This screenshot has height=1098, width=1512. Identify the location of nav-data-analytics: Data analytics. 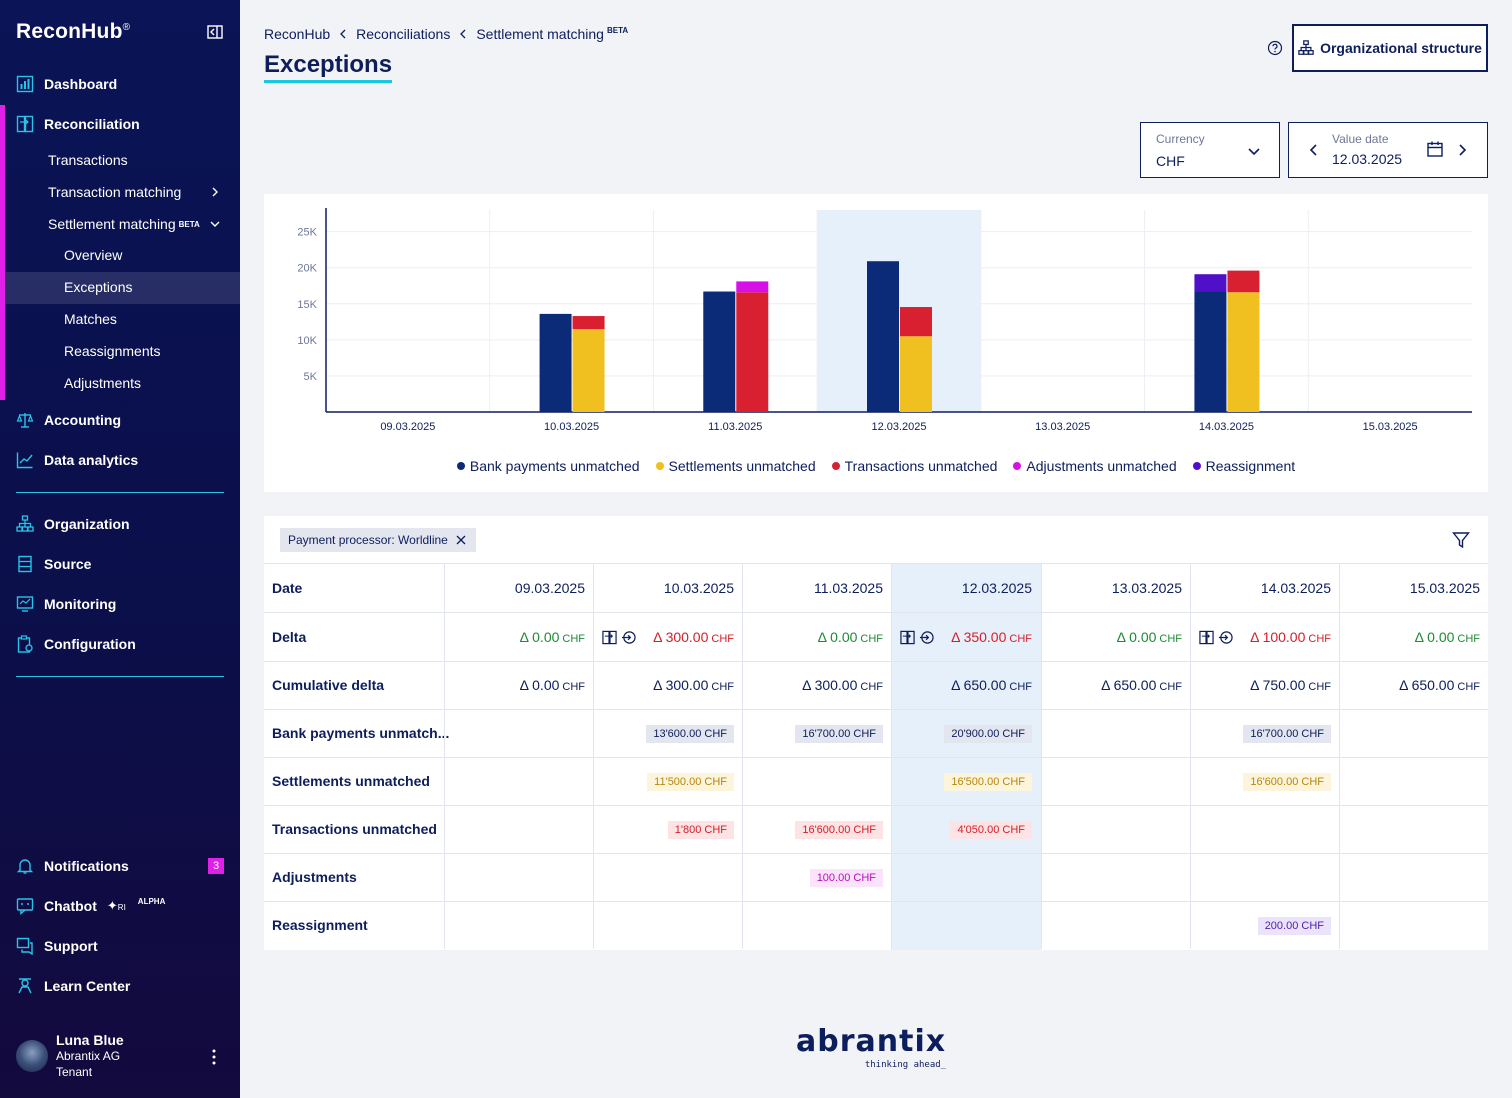
(77, 460).